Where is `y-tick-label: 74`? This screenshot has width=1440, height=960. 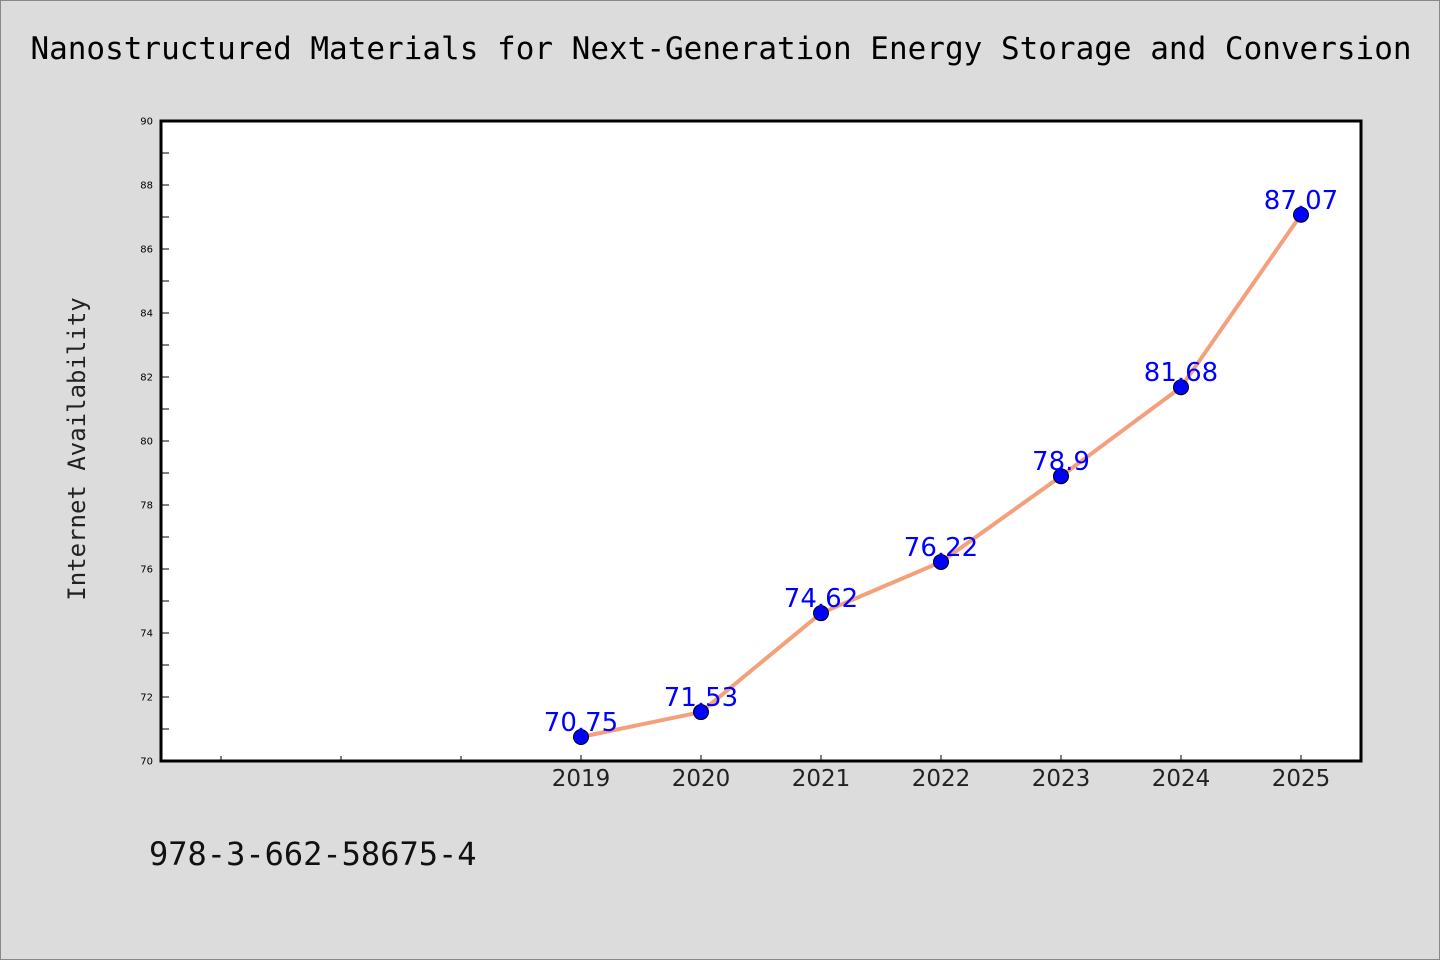 y-tick-label: 74 is located at coordinates (146, 634).